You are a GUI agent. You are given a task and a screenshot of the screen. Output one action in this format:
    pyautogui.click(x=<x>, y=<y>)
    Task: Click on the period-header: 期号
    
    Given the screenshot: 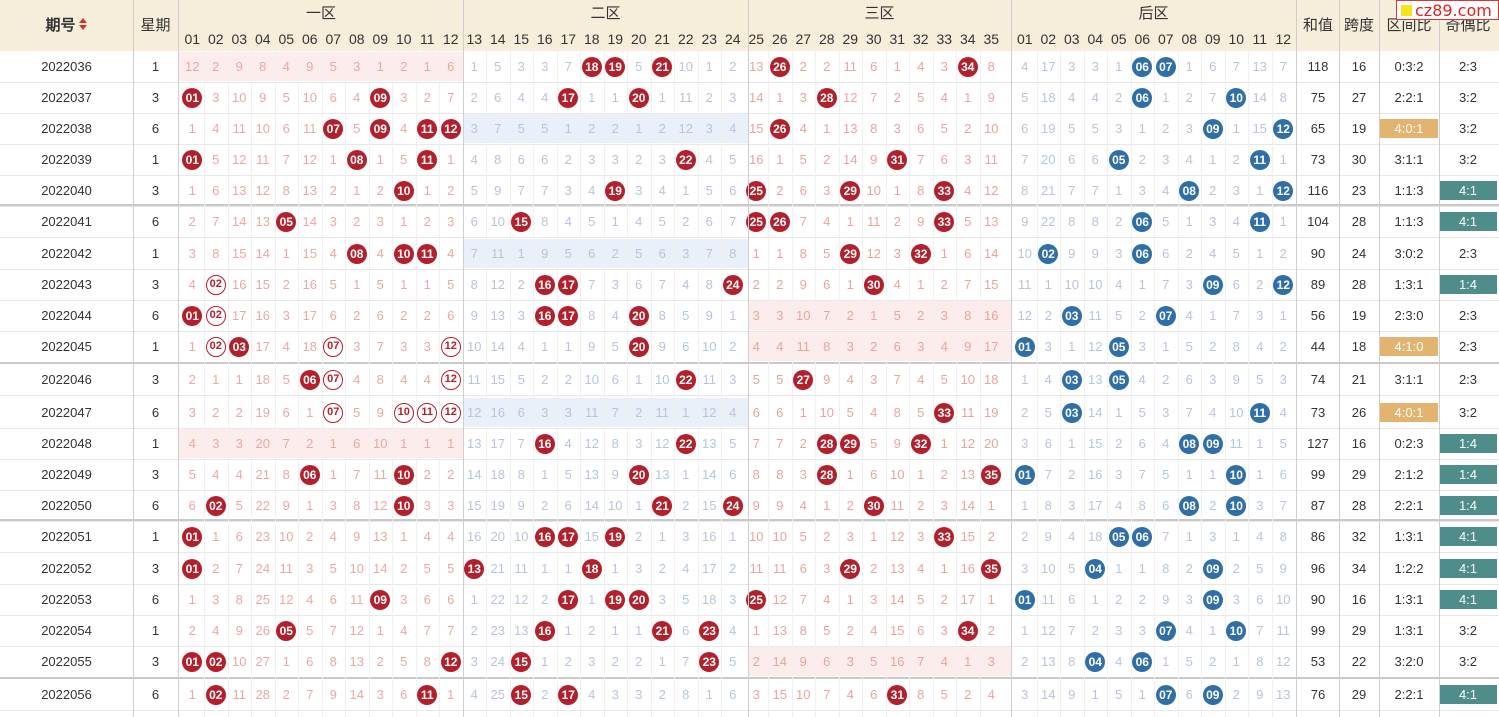 What is the action you would take?
    pyautogui.click(x=66, y=25)
    